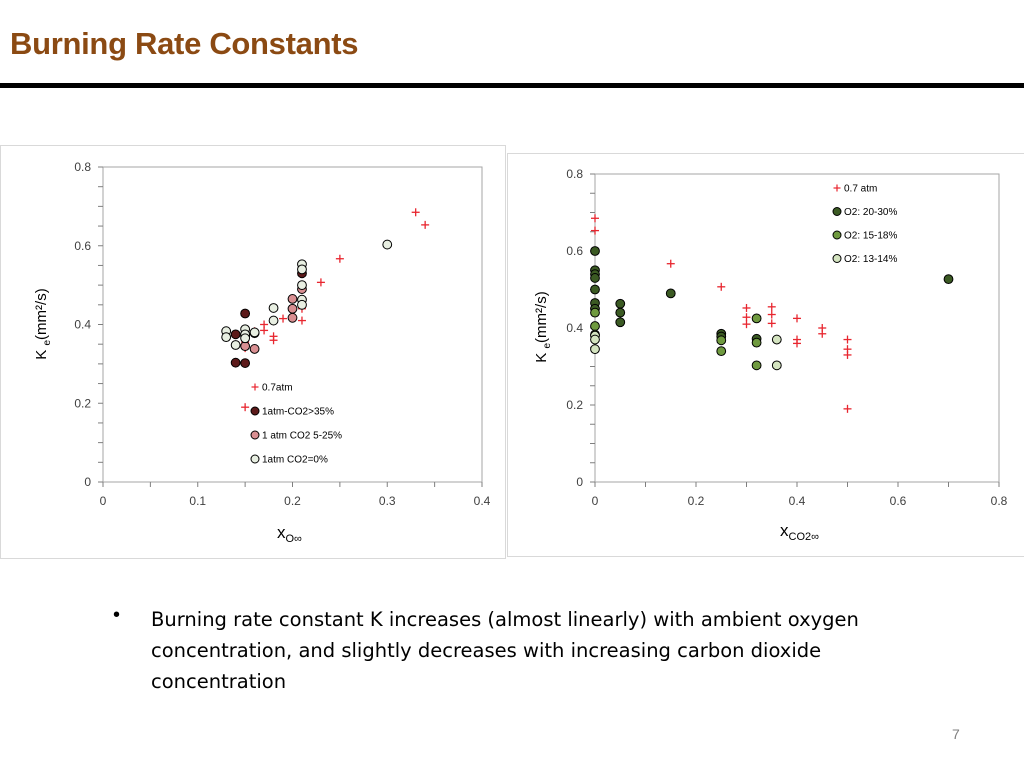 Image resolution: width=1024 pixels, height=768 pixels. I want to click on chart1-legend-label-0-7atm: 0.7atm, so click(277, 388).